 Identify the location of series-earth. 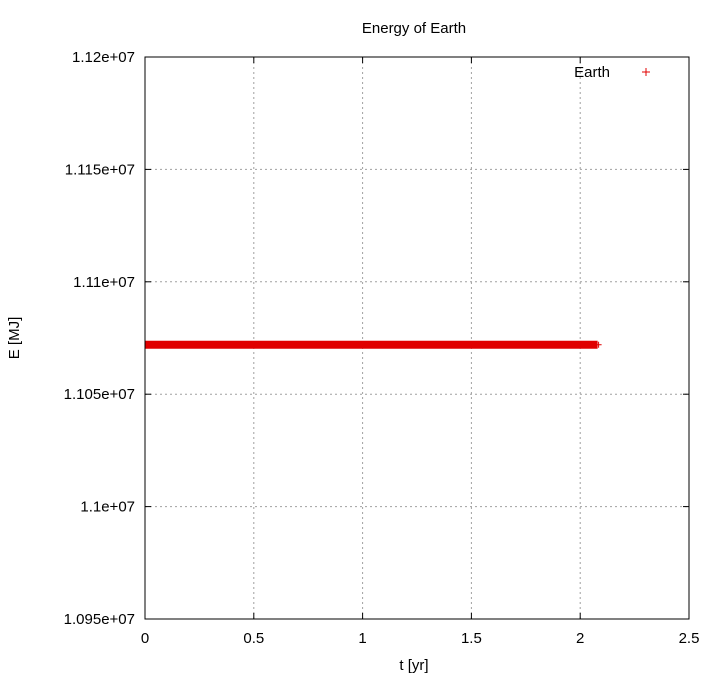
(373, 344).